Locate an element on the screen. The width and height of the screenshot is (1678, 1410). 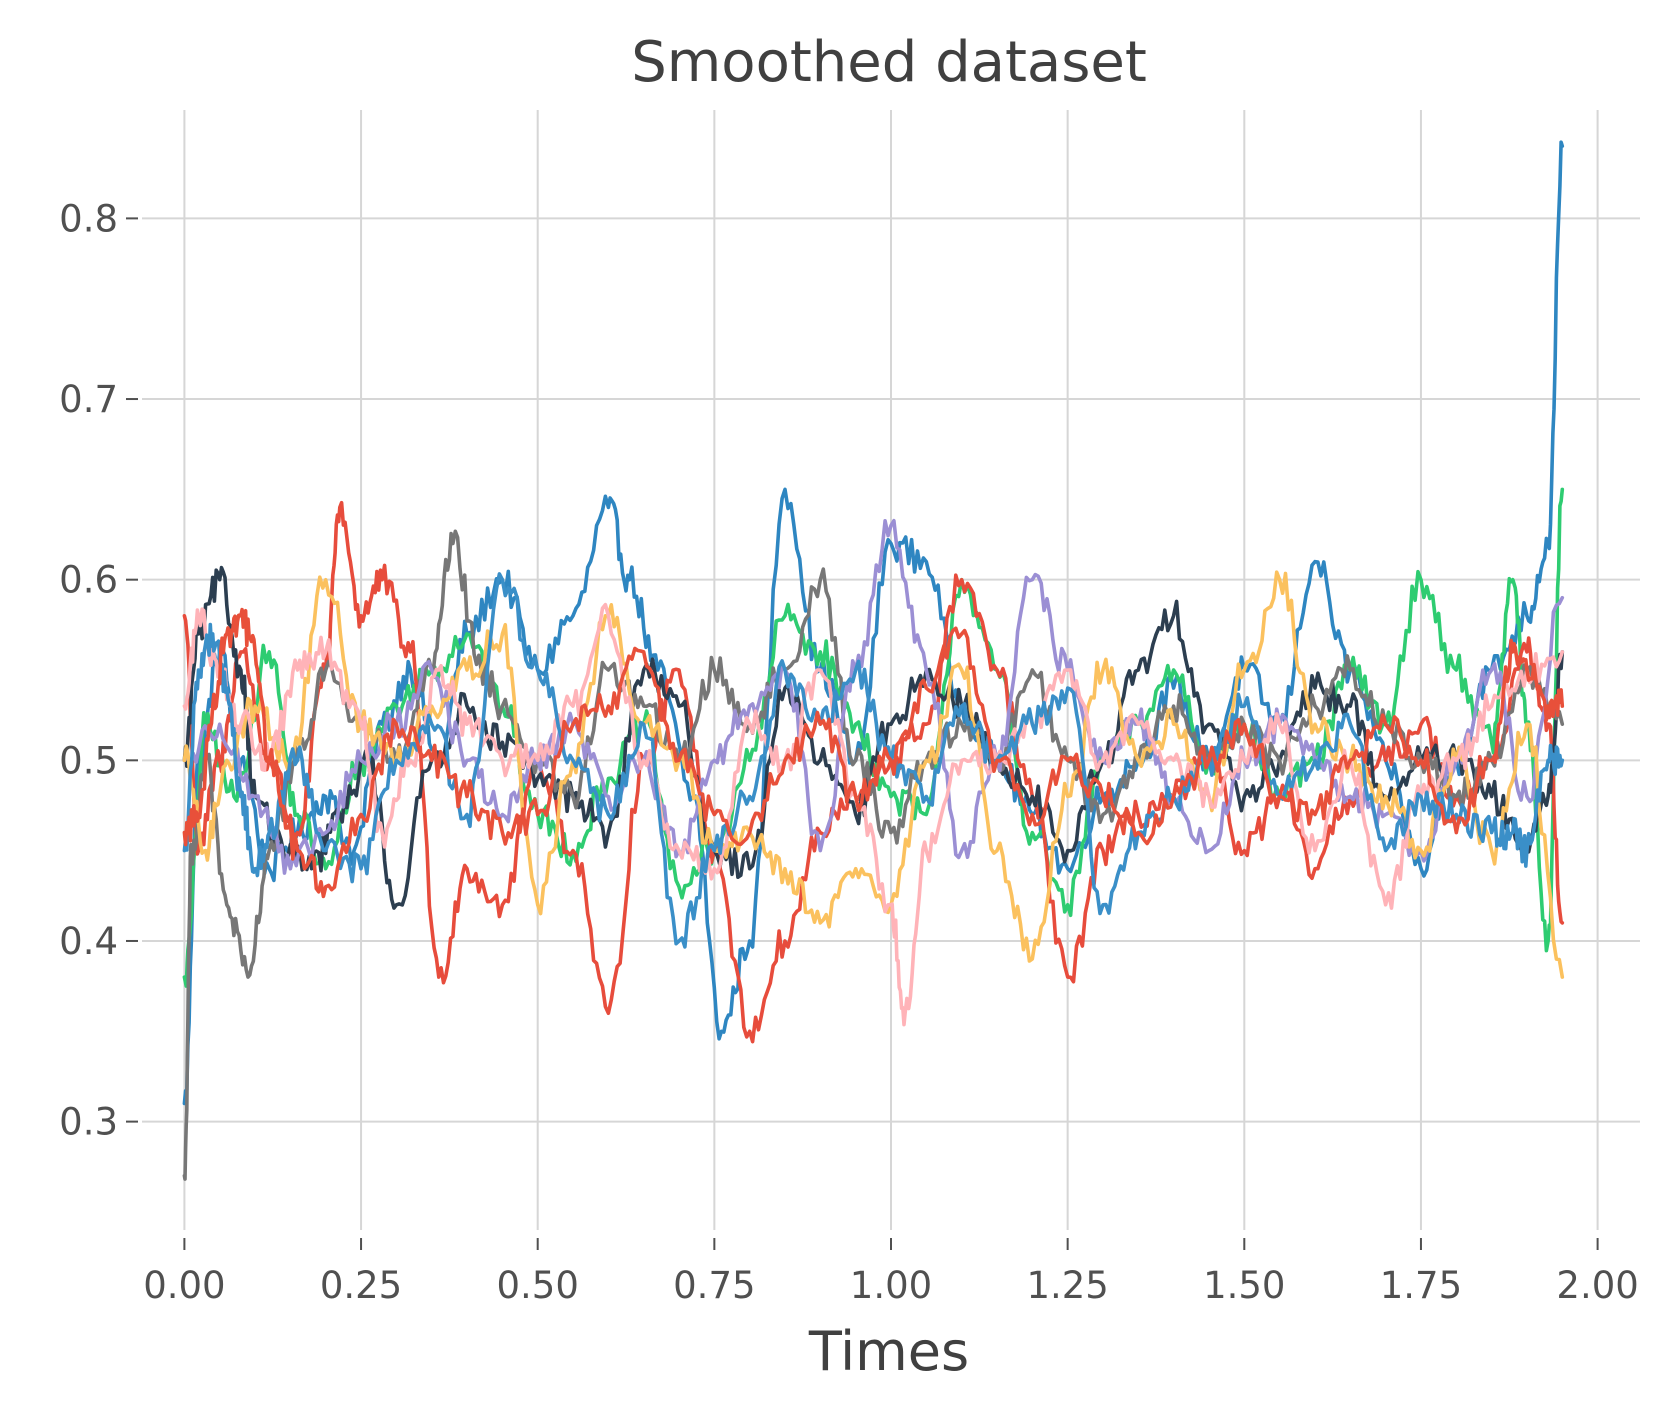
y-tick-label: 0.8 is located at coordinates (88, 218).